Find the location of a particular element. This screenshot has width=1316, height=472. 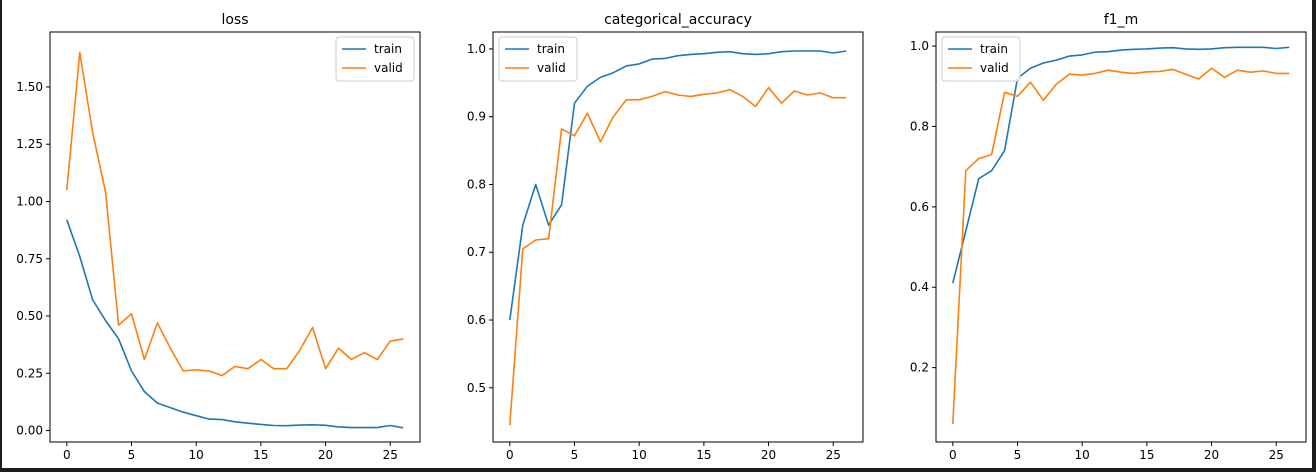

y-tick-label: 0.7 is located at coordinates (476, 252).